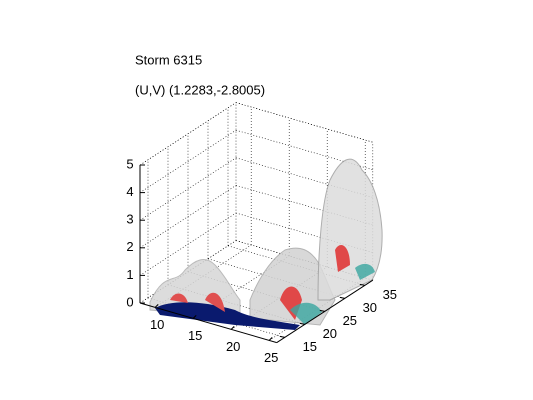 The image size is (533, 400). What do you see at coordinates (129, 191) in the screenshot?
I see `z-tick-label: 4` at bounding box center [129, 191].